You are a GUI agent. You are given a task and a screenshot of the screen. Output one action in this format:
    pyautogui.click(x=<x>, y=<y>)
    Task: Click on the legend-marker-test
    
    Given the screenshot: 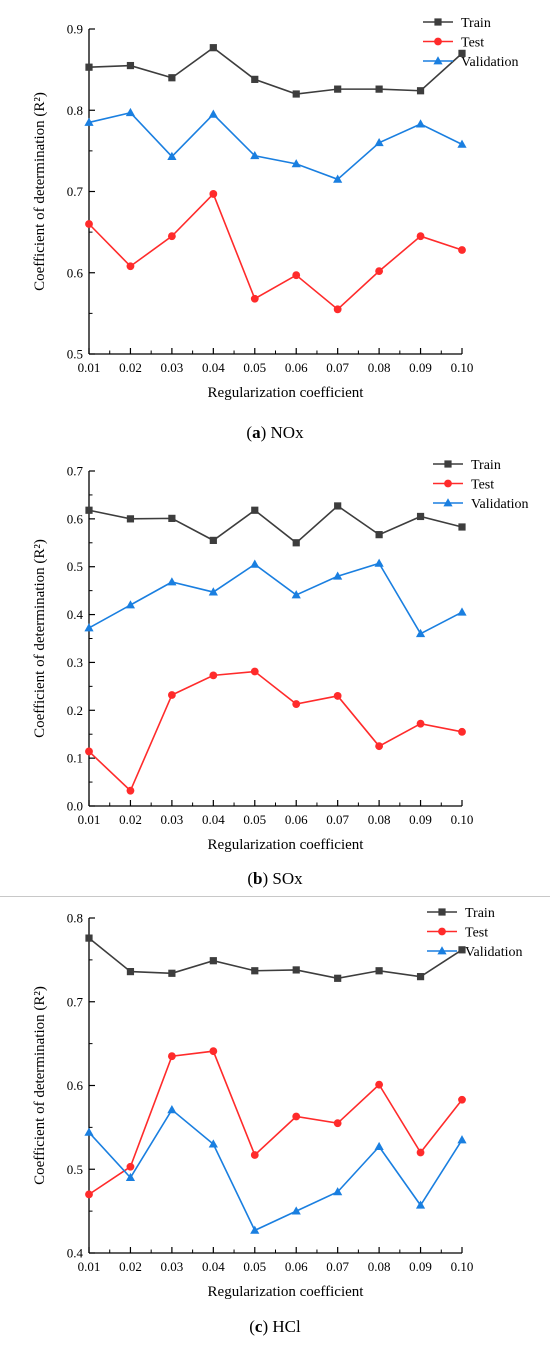 What is the action you would take?
    pyautogui.click(x=442, y=931)
    